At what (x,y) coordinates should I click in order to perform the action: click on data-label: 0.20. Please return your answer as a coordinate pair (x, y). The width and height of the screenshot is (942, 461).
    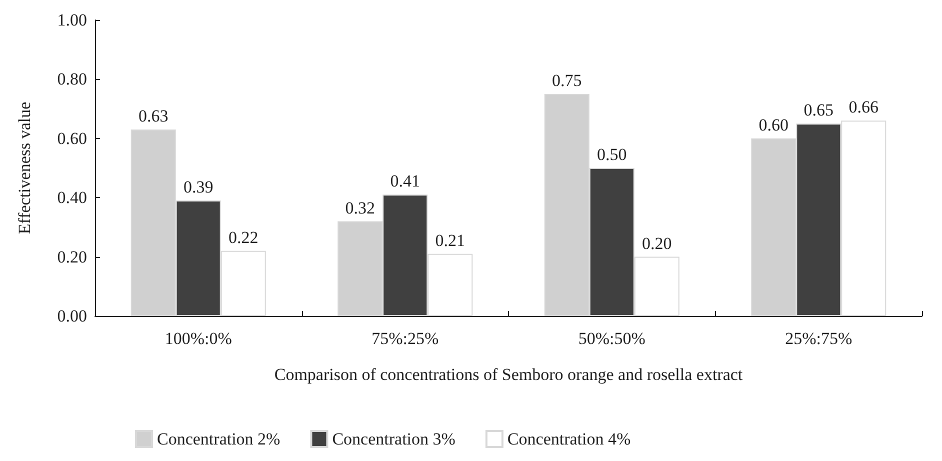
    Looking at the image, I should click on (657, 243).